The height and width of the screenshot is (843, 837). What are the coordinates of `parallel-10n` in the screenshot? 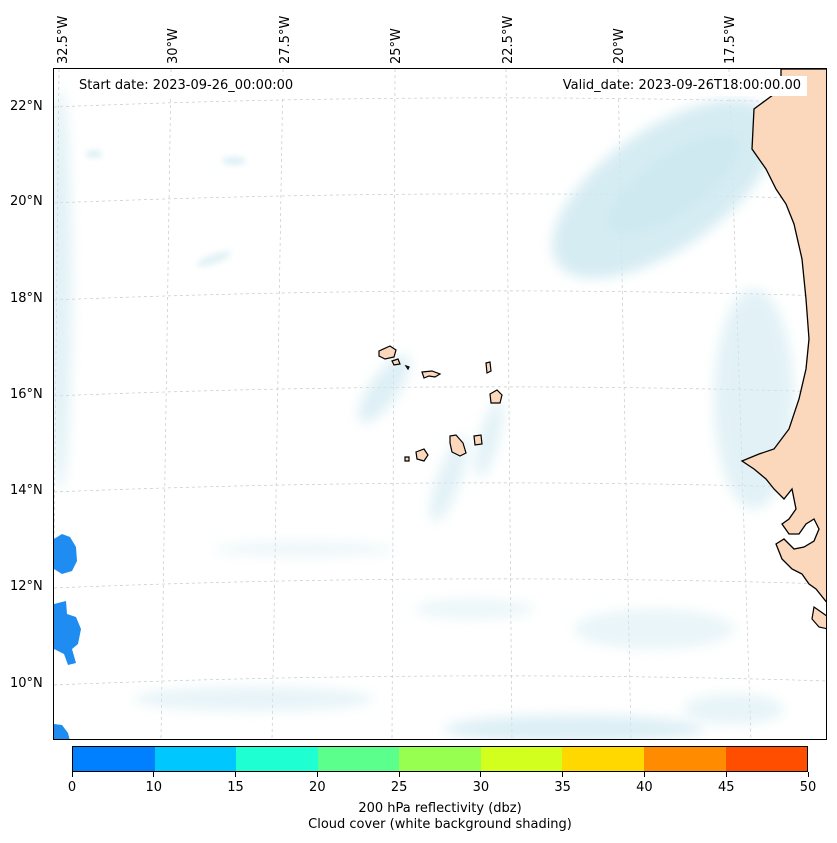 It's located at (440, 680).